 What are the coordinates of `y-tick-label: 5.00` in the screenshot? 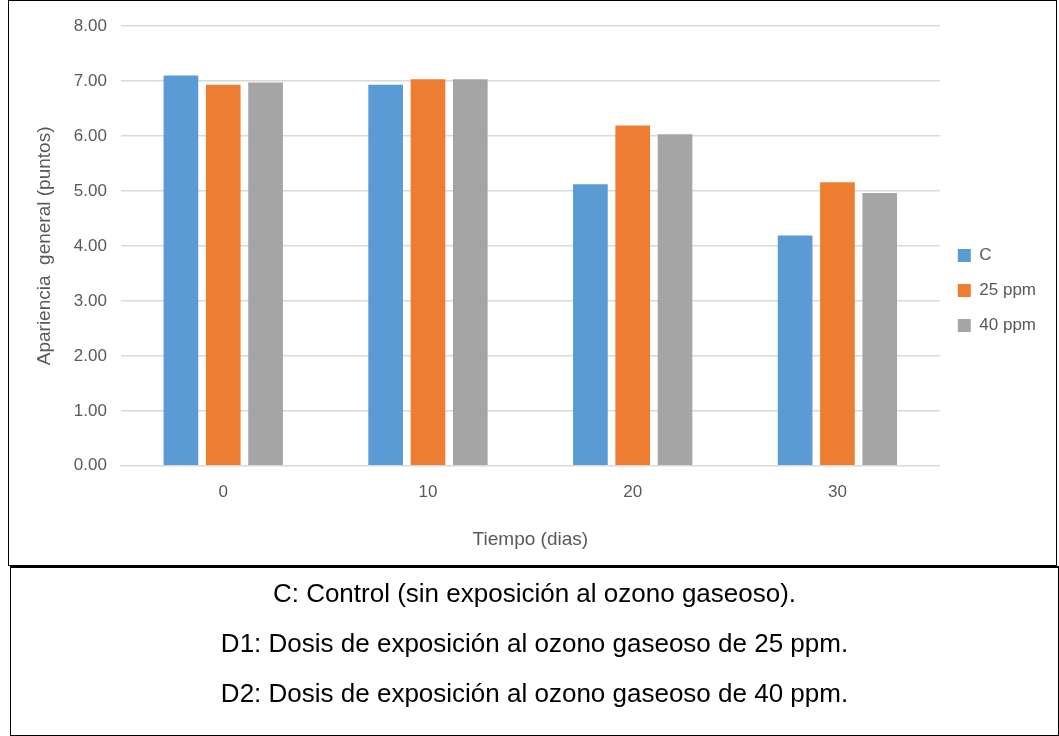 It's located at (90, 190).